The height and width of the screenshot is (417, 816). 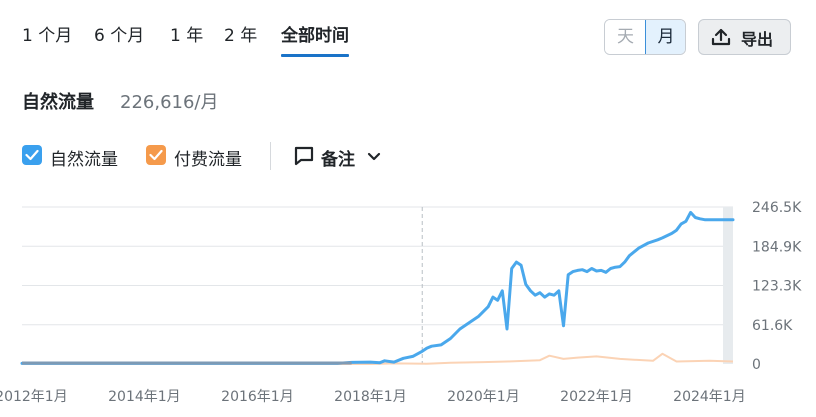 What do you see at coordinates (625, 37) in the screenshot?
I see `day-button: 天` at bounding box center [625, 37].